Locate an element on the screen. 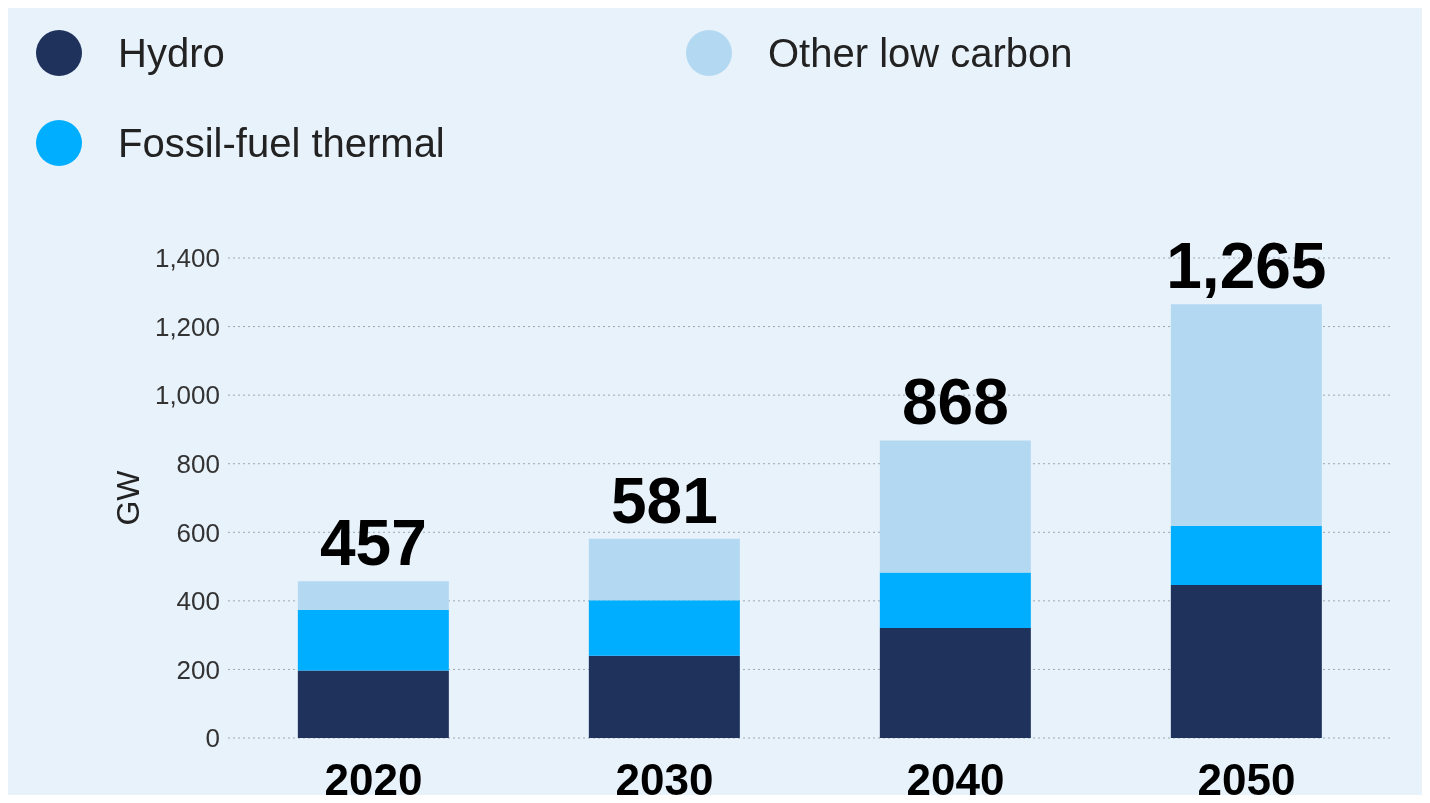 The height and width of the screenshot is (803, 1430). y-tick-label: 1,200 is located at coordinates (187, 326).